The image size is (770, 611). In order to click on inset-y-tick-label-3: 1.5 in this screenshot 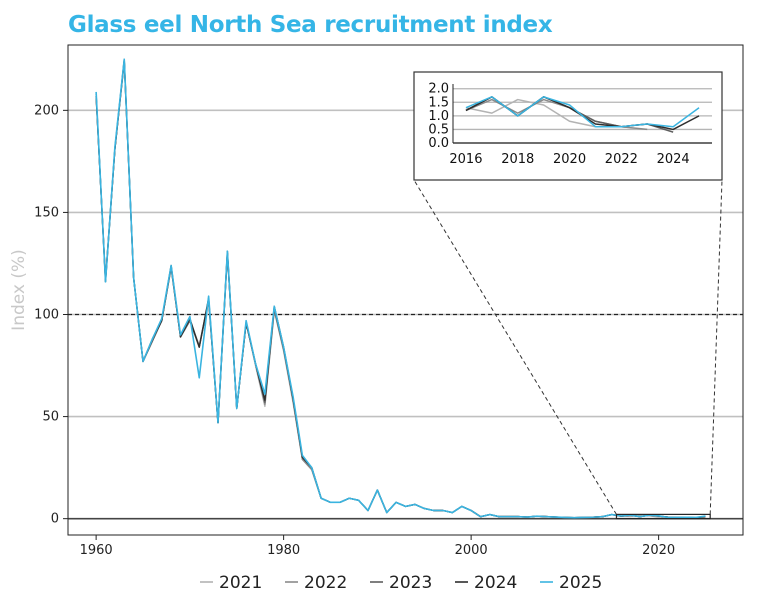, I will do `click(438, 102)`.